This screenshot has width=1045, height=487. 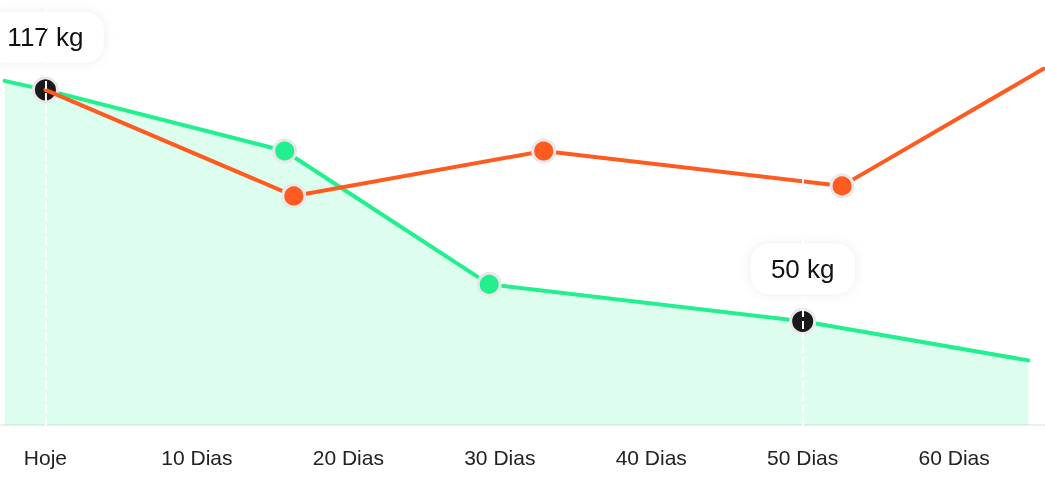 I want to click on x-tick-label: 60 Dias, so click(x=954, y=457).